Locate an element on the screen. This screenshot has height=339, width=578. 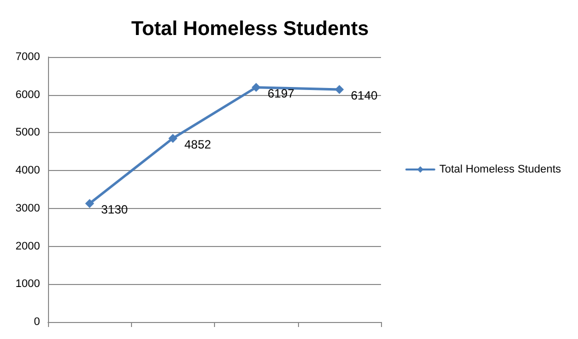
y-tick-label: 0 is located at coordinates (37, 322).